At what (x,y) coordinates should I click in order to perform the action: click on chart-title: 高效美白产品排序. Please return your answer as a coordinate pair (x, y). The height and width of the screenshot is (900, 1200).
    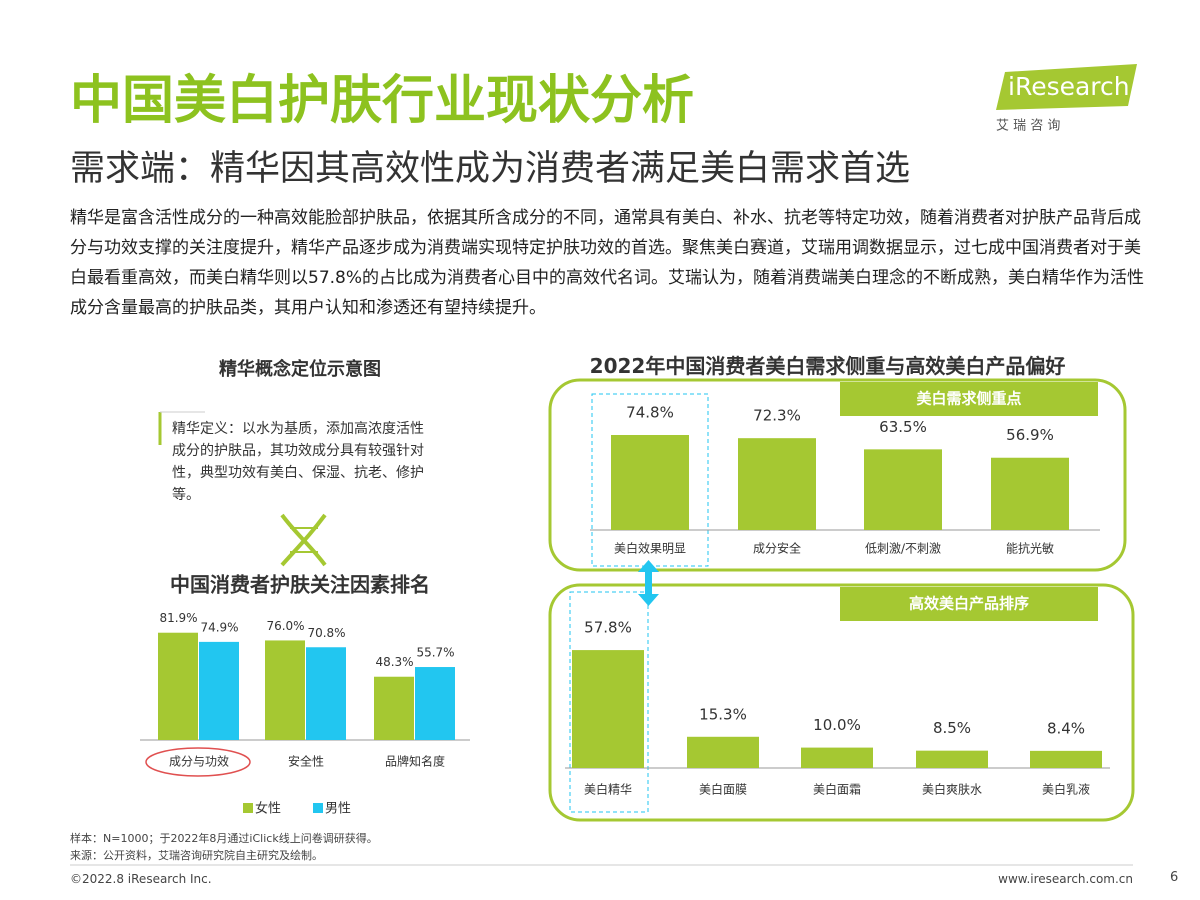
    Looking at the image, I should click on (969, 604).